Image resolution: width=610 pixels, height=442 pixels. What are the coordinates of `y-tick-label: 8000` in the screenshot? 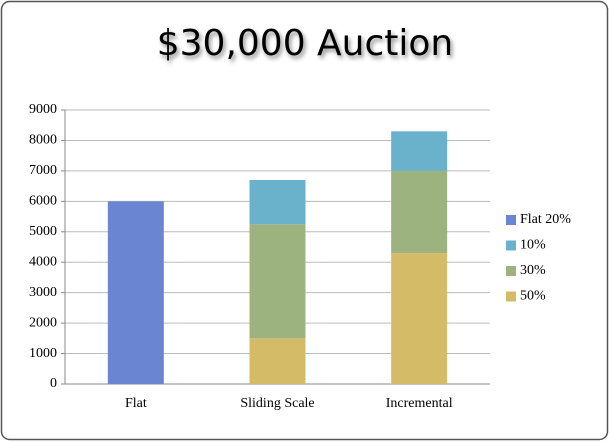 It's located at (43, 140).